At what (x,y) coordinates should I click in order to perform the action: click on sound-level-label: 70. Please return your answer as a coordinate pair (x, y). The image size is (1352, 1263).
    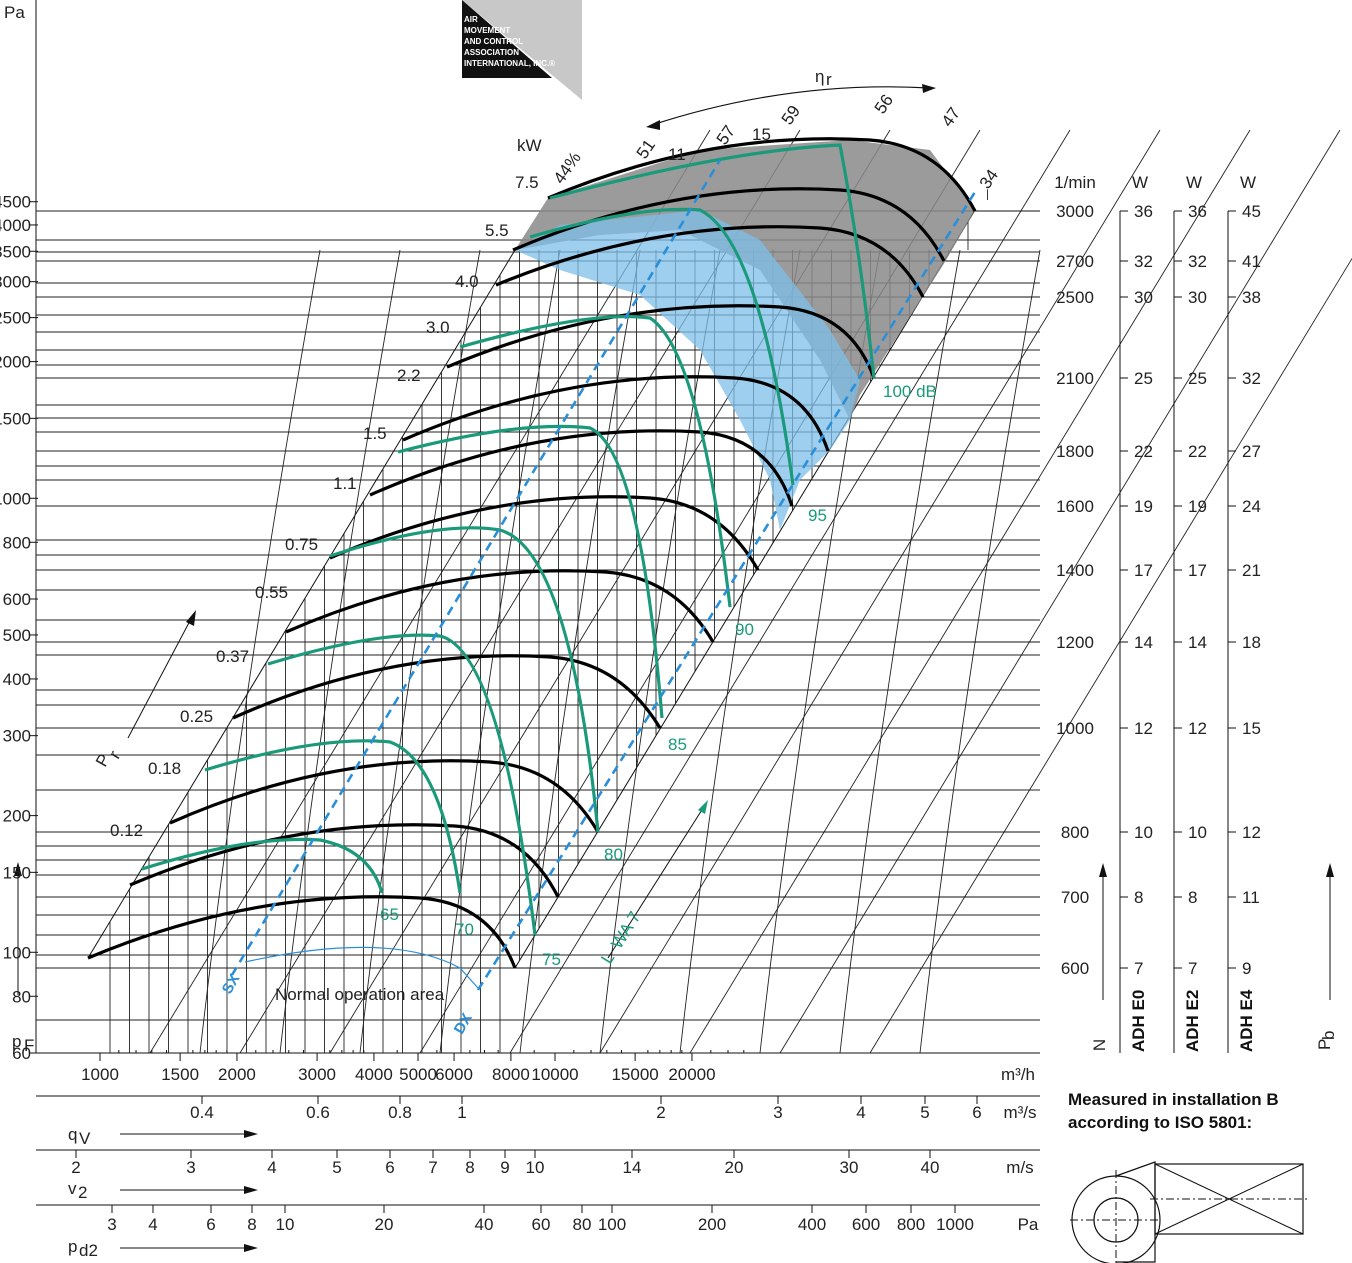
    Looking at the image, I should click on (464, 929).